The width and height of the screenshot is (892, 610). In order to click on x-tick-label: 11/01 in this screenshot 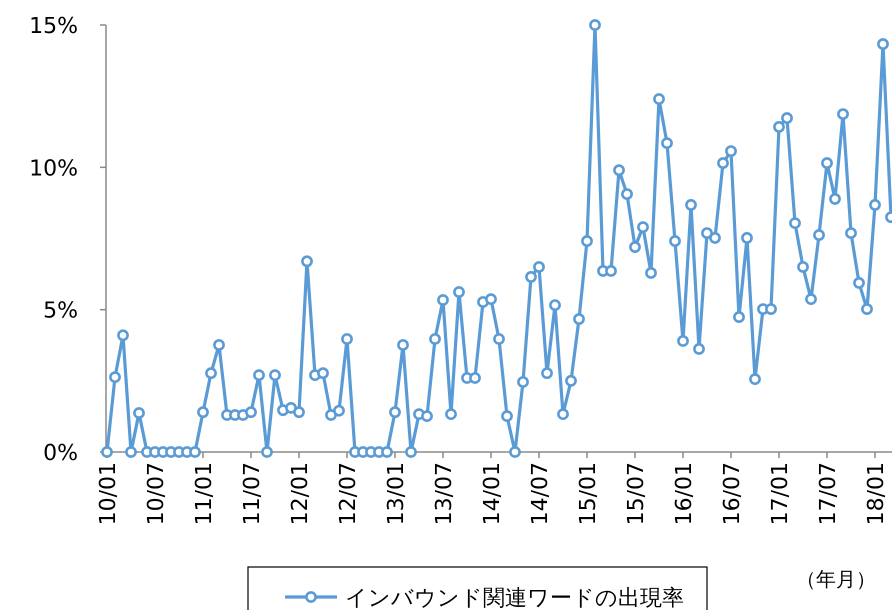, I will do `click(204, 494)`.